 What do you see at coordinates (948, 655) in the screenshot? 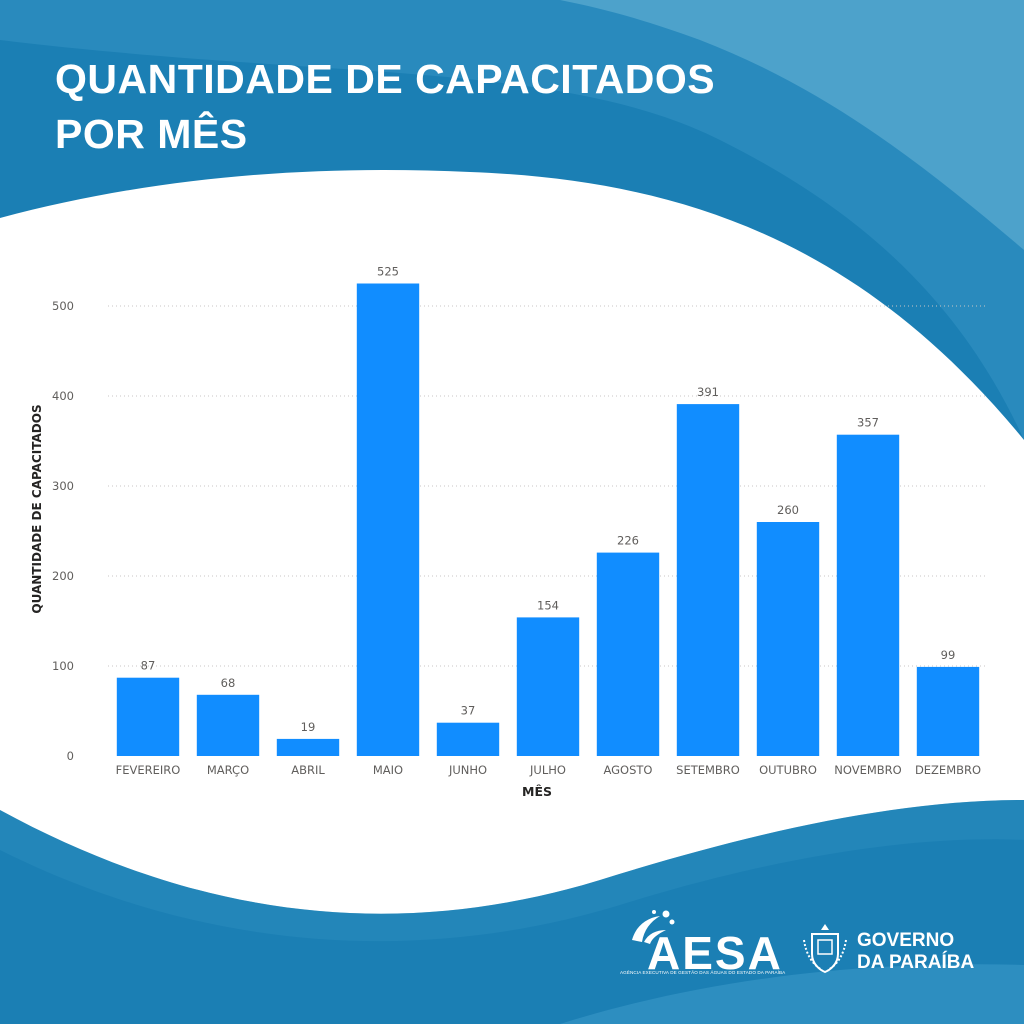
I see `data-label: 99` at bounding box center [948, 655].